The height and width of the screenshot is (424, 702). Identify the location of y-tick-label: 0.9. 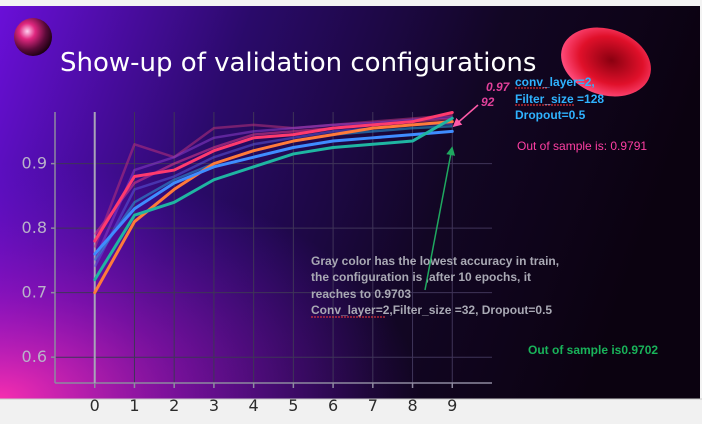
(34, 163).